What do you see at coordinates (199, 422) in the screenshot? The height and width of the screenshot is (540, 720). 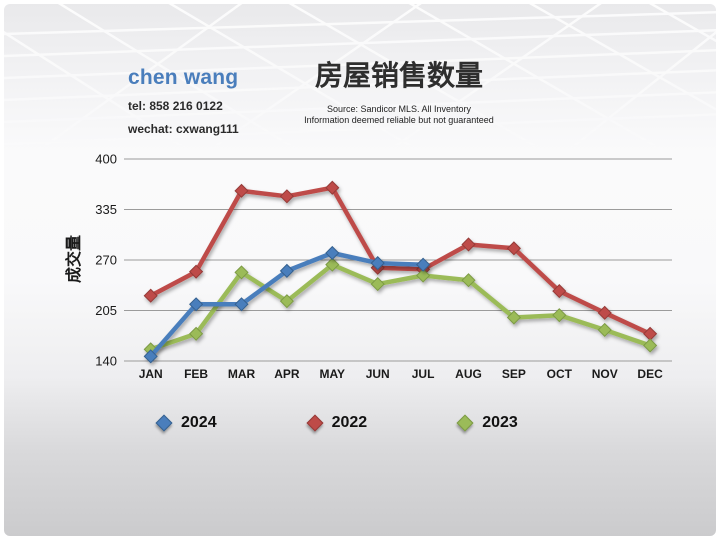 I see `legend-label-2024: 2024` at bounding box center [199, 422].